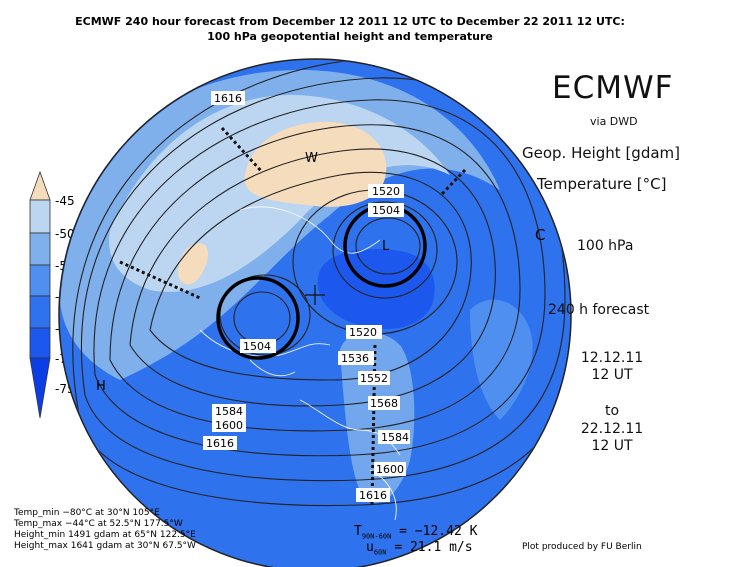  I want to click on cold-edge-marker: C, so click(540, 235).